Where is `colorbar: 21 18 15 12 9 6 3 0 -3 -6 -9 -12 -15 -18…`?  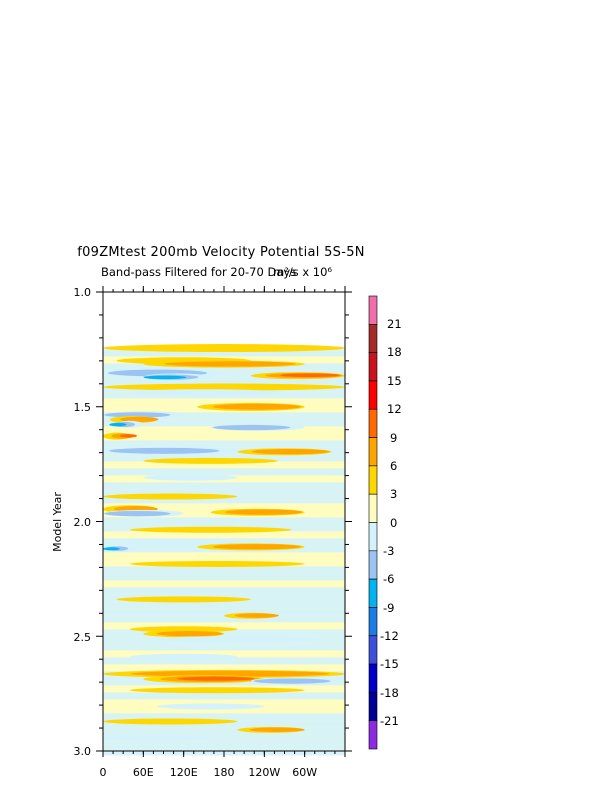
colorbar: 21 18 15 12 9 6 3 0 -3 -6 -9 -12 -15 -18… is located at coordinates (385, 522).